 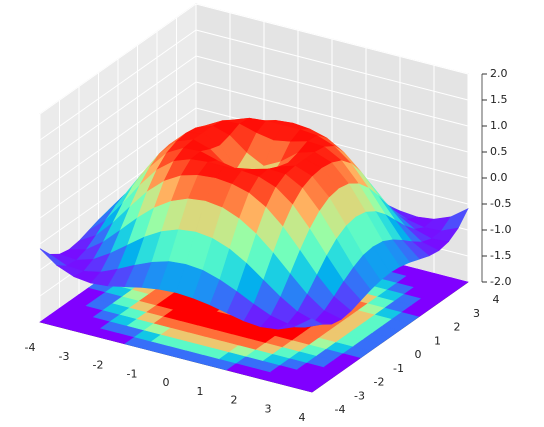 I want to click on z-tick-label: -1.0, so click(x=500, y=229).